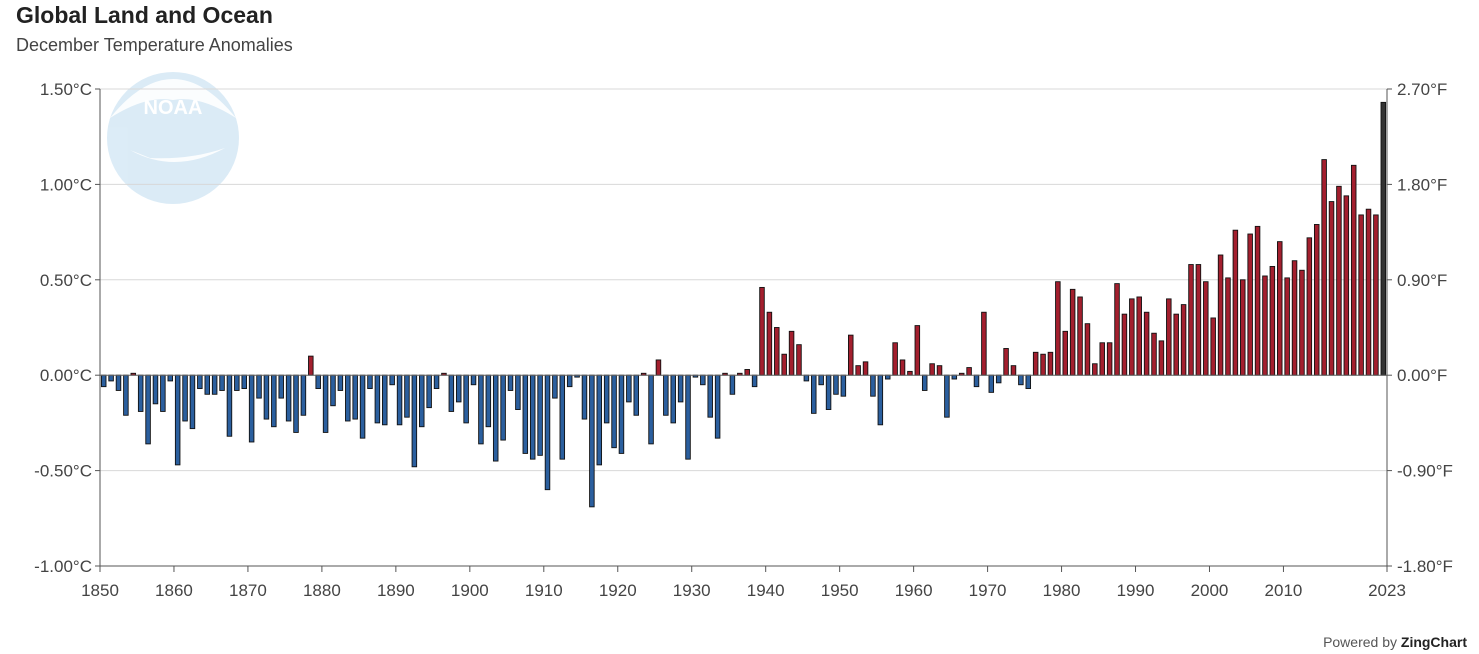  What do you see at coordinates (1050, 363) in the screenshot?
I see `bar-1978: 1978: 0.12°C` at bounding box center [1050, 363].